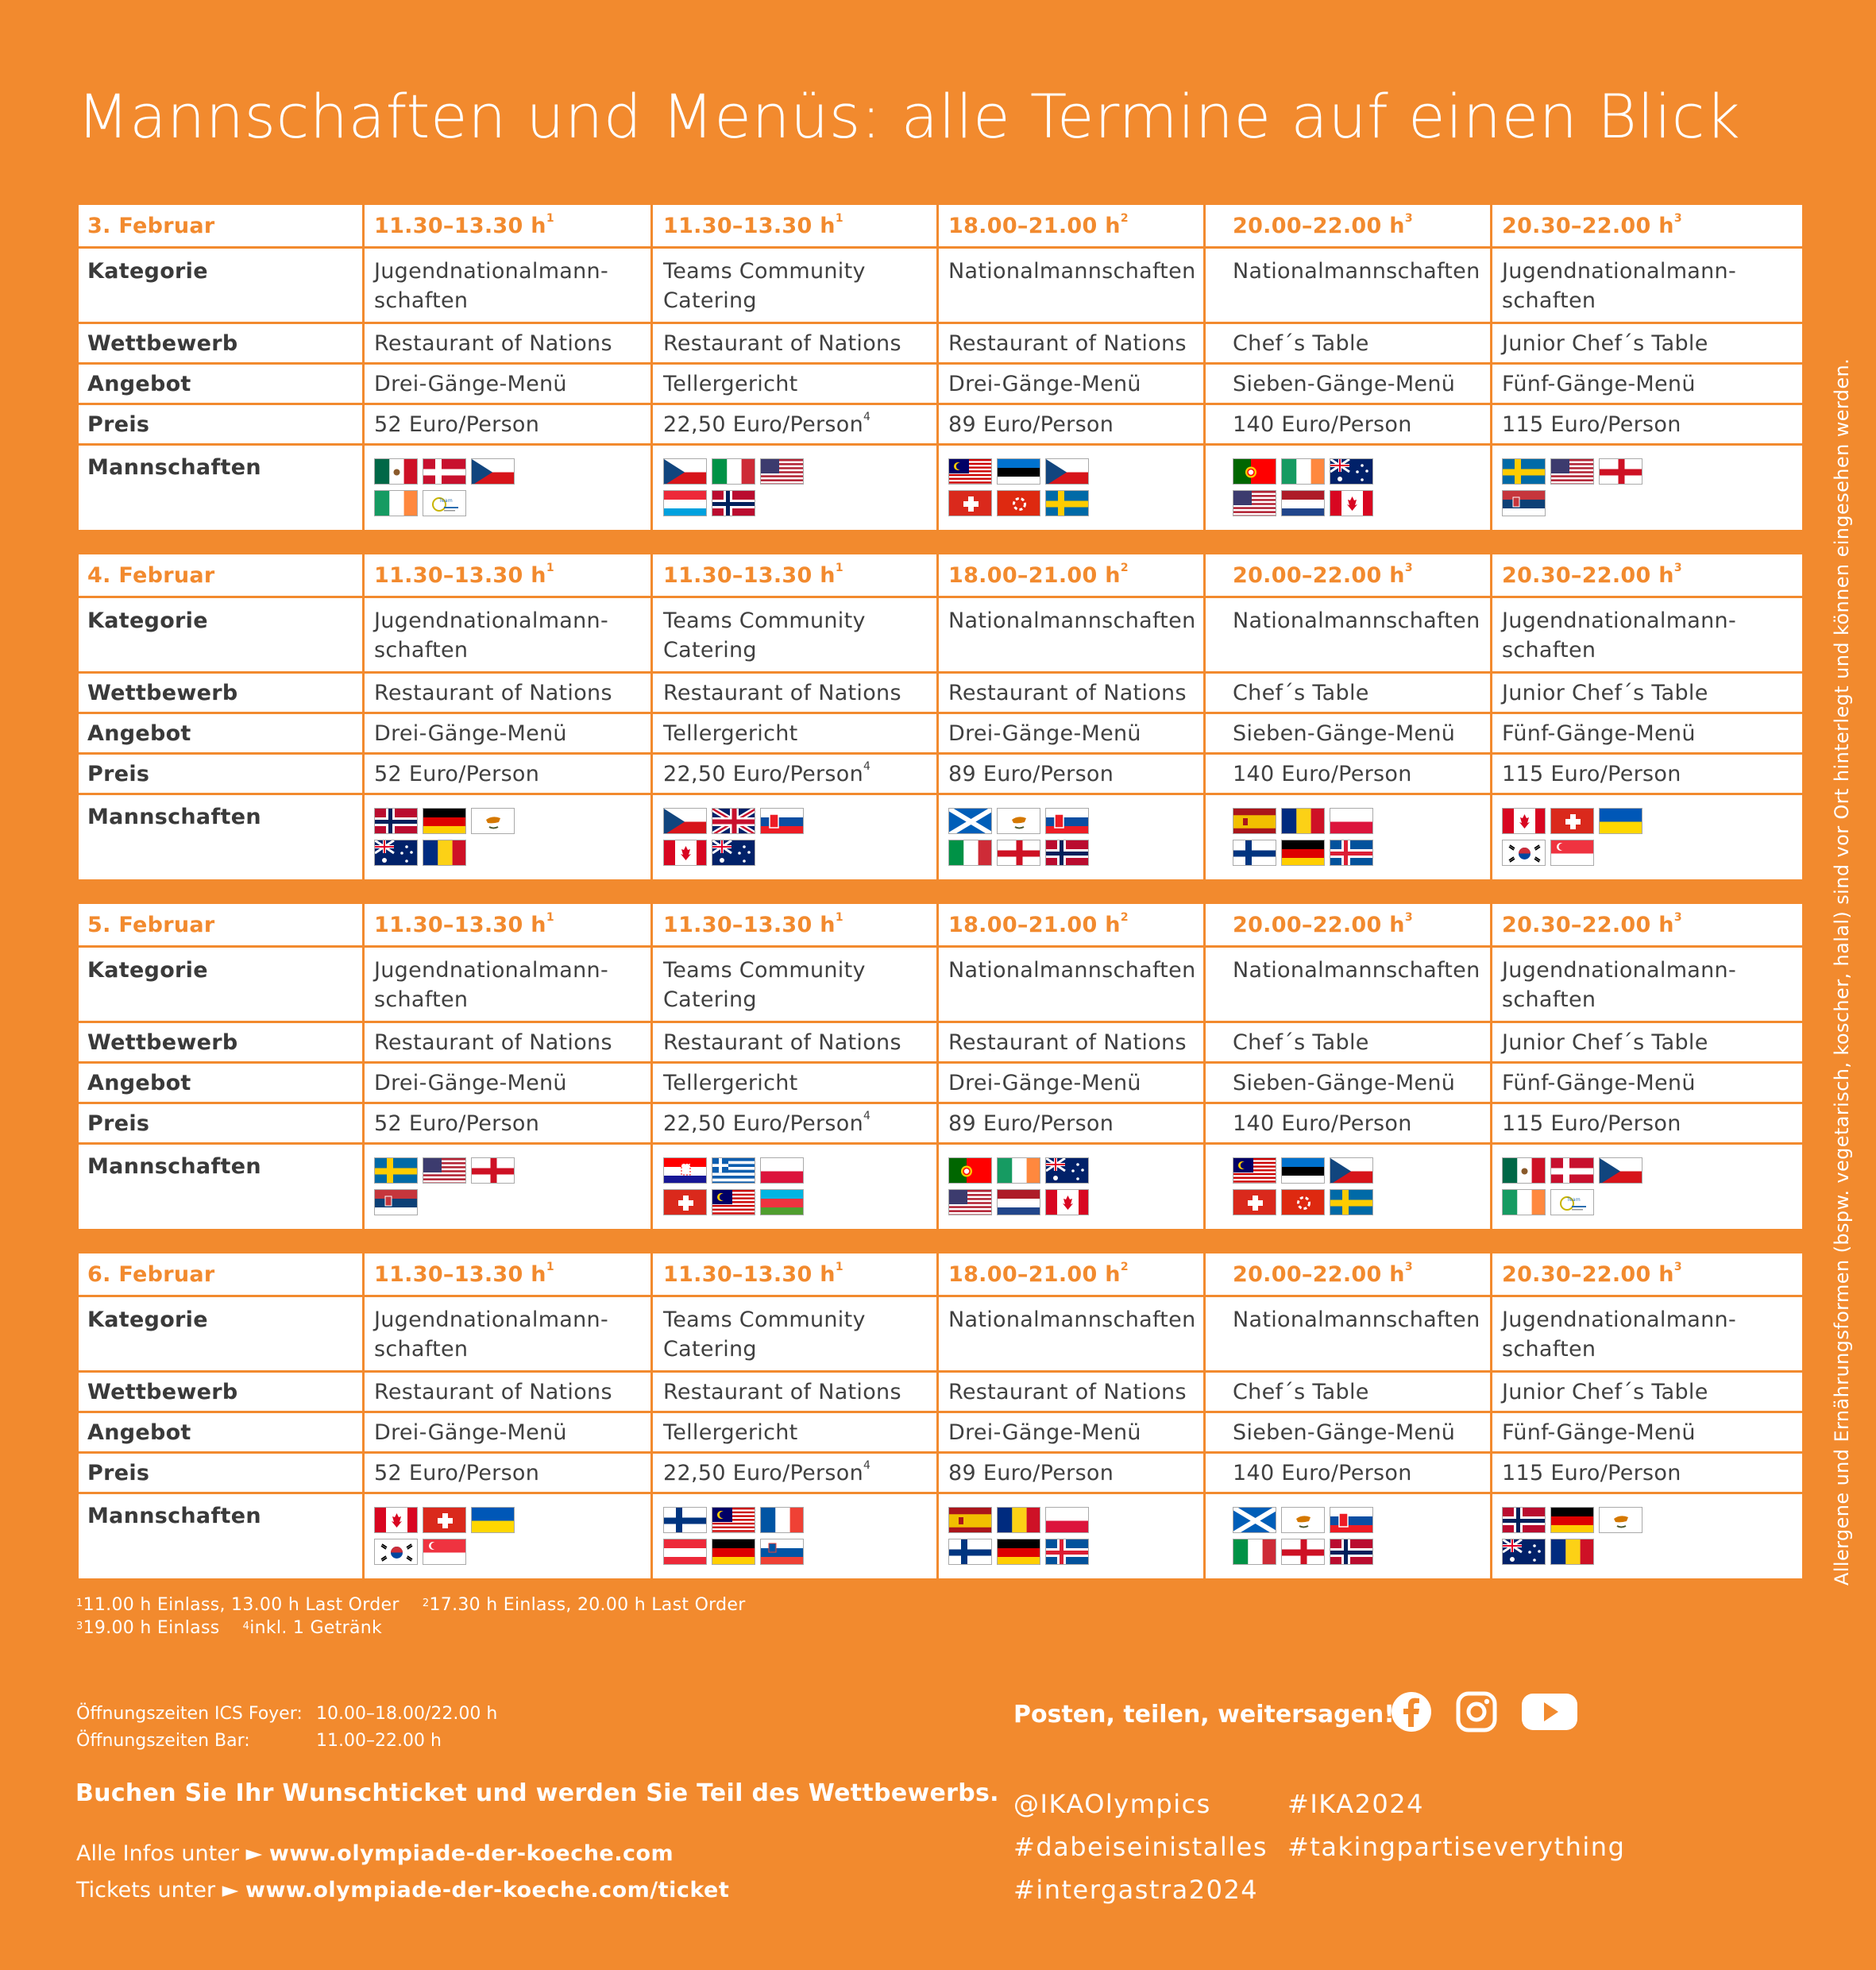  What do you see at coordinates (487, 1890) in the screenshot?
I see `ticket-link: www.olympiade-der-koeche.com/ticket` at bounding box center [487, 1890].